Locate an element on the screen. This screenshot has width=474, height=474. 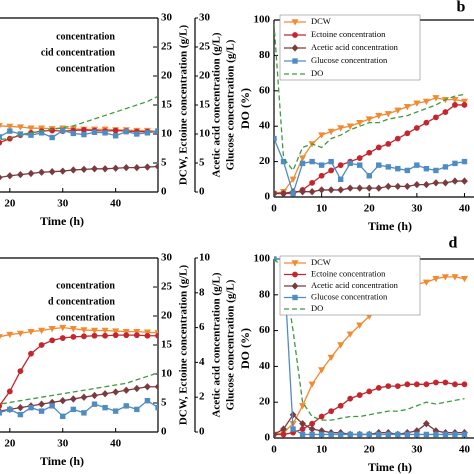
y-axis-label: DO (%) is located at coordinates (245, 348).